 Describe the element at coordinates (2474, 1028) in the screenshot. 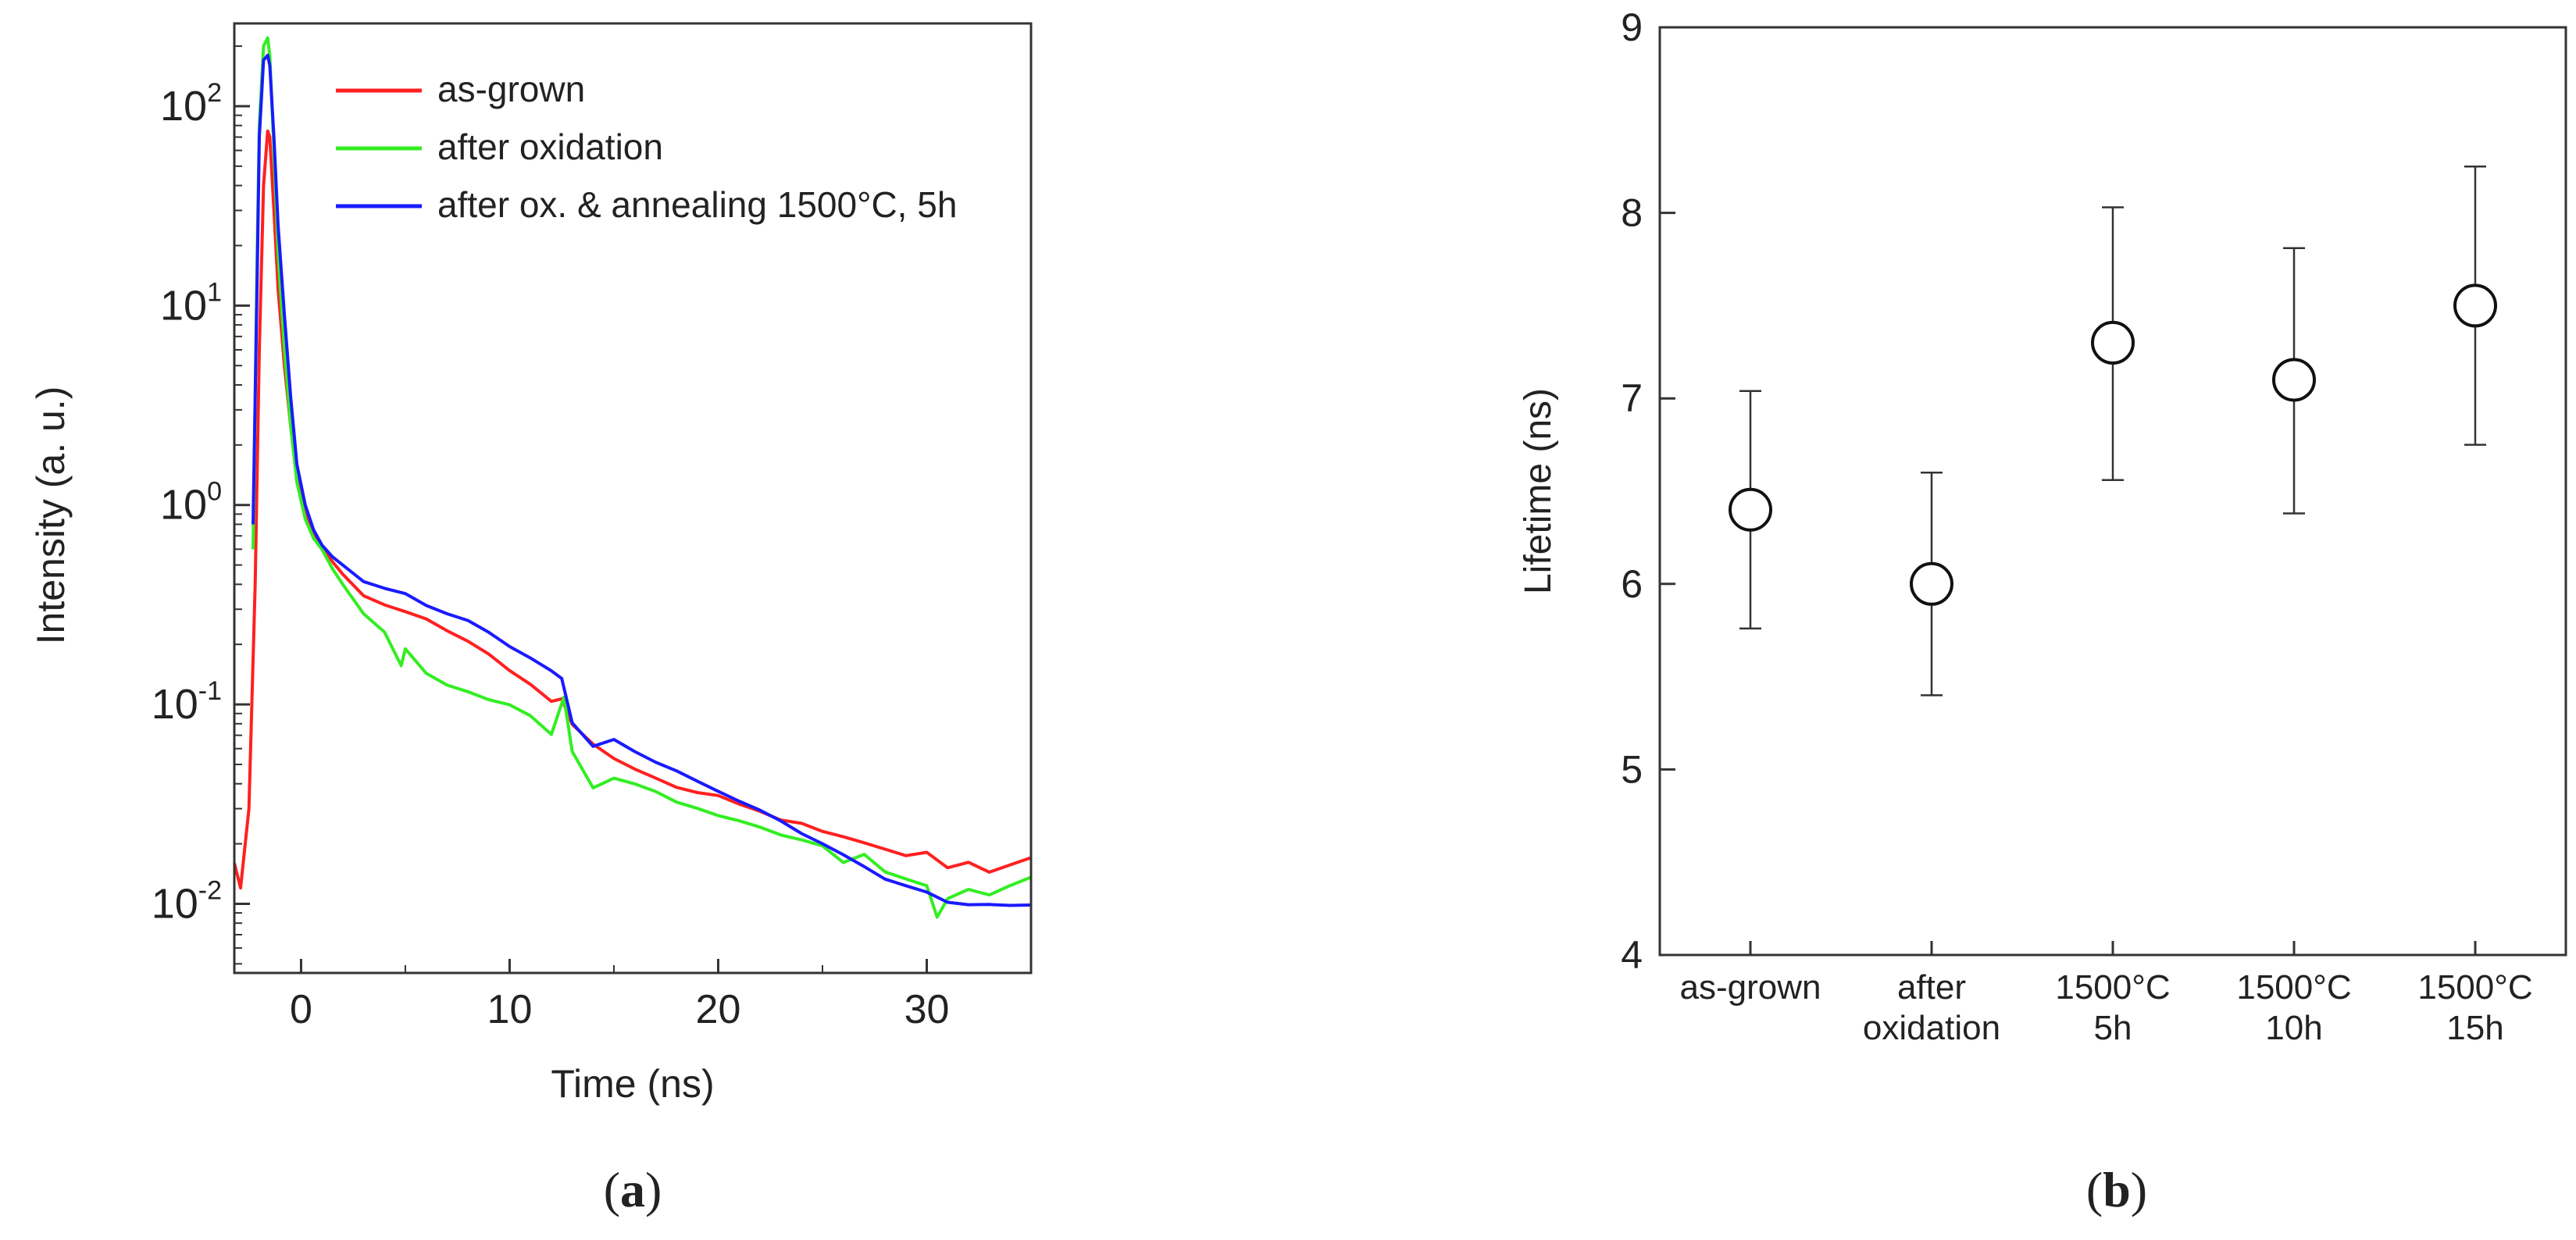

I see `category-label-line: 15h` at that location.